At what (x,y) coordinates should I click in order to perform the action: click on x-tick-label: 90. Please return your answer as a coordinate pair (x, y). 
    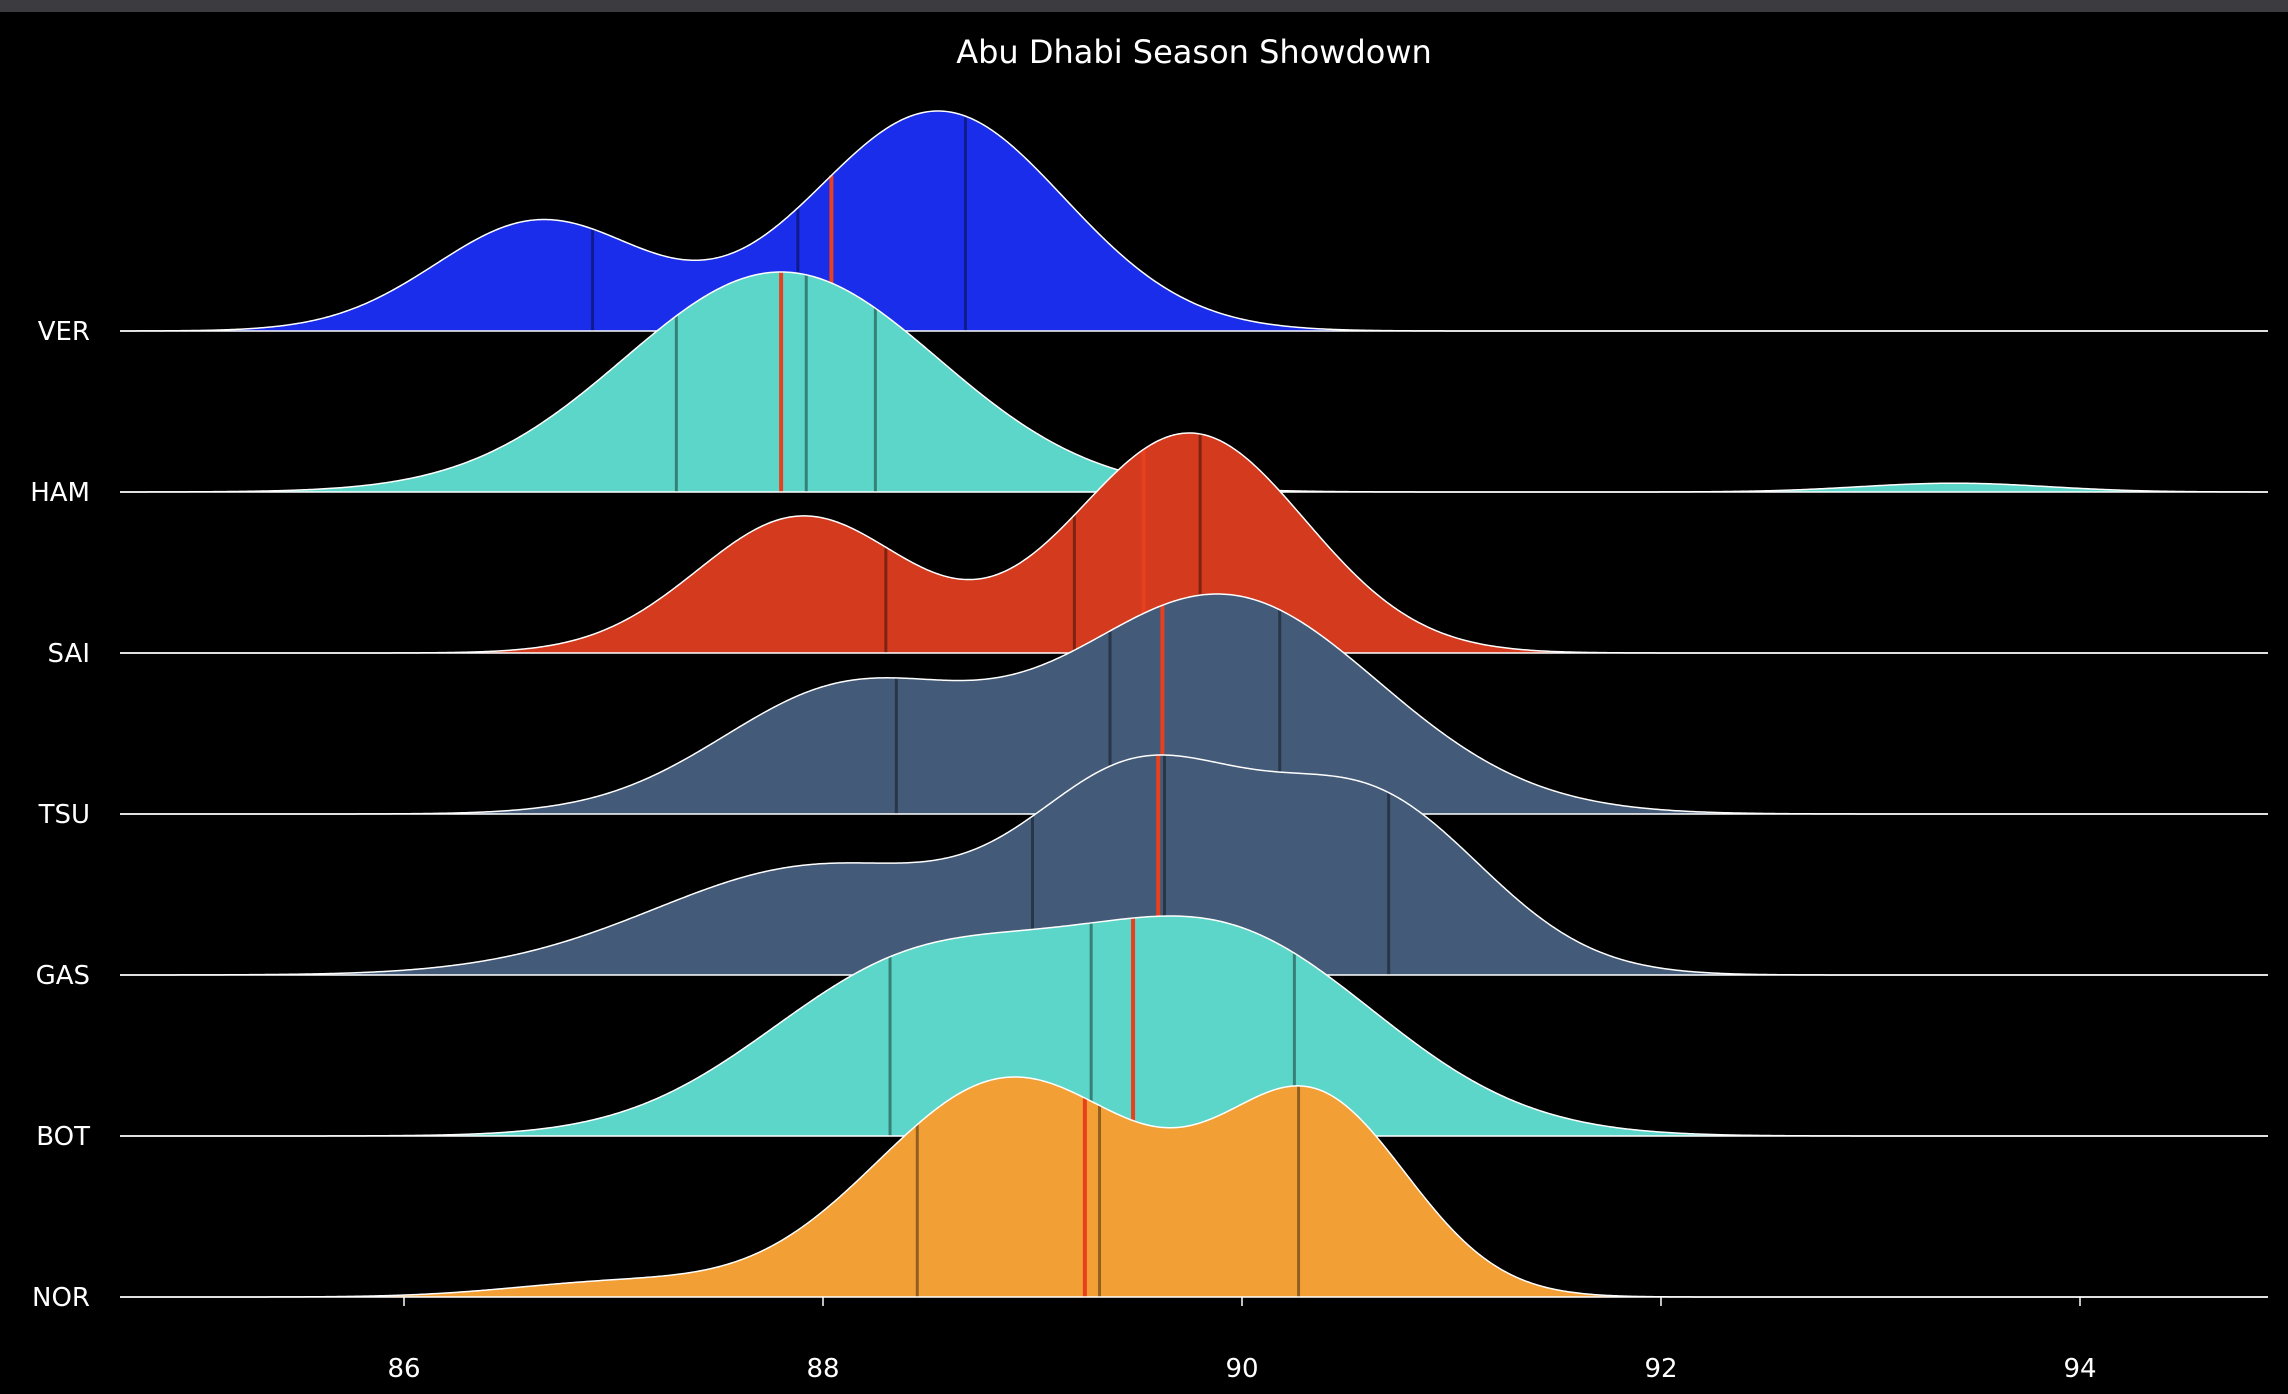
    Looking at the image, I should click on (1241, 1369).